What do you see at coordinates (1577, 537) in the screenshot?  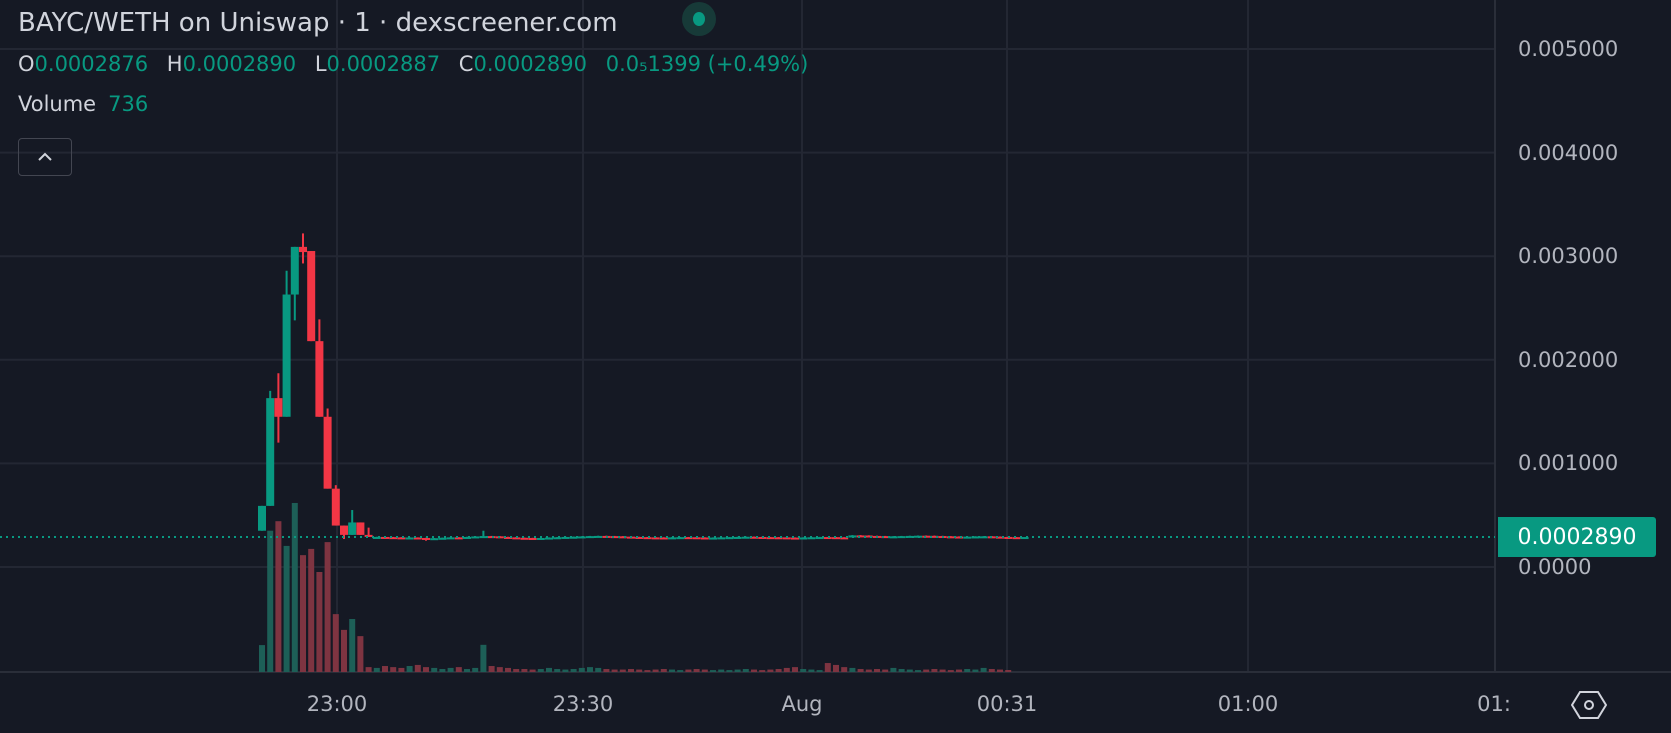 I see `current-price-tag: 0.0002890` at bounding box center [1577, 537].